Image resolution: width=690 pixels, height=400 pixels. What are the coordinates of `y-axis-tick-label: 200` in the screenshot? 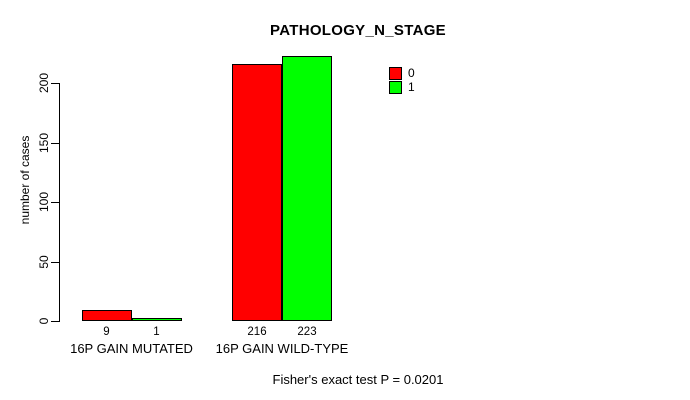 It's located at (44, 83).